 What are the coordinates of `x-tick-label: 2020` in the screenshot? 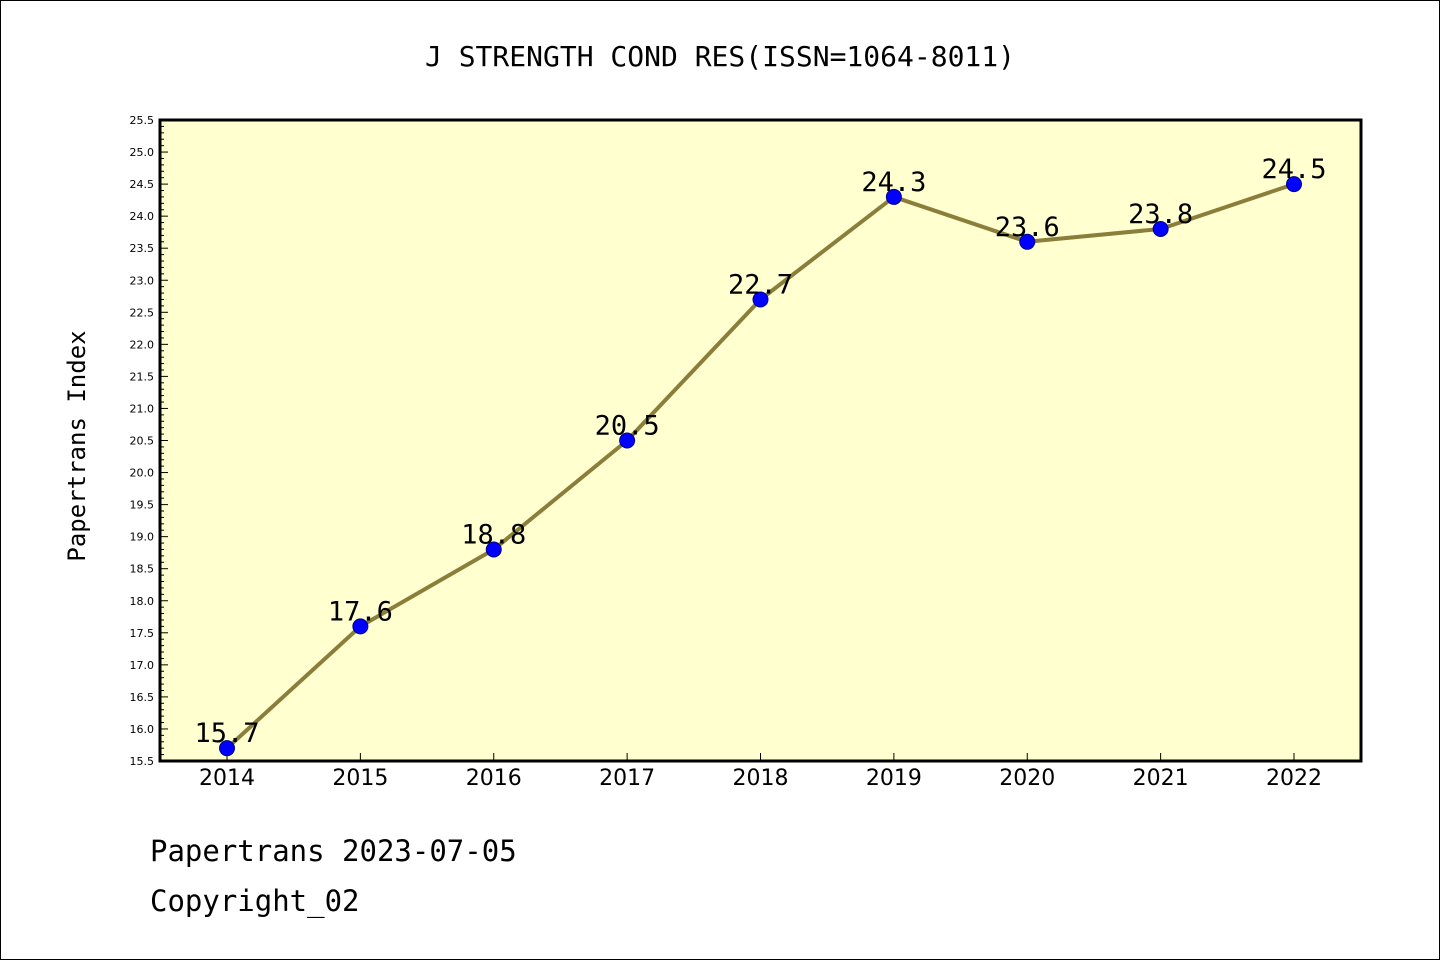 It's located at (1027, 778).